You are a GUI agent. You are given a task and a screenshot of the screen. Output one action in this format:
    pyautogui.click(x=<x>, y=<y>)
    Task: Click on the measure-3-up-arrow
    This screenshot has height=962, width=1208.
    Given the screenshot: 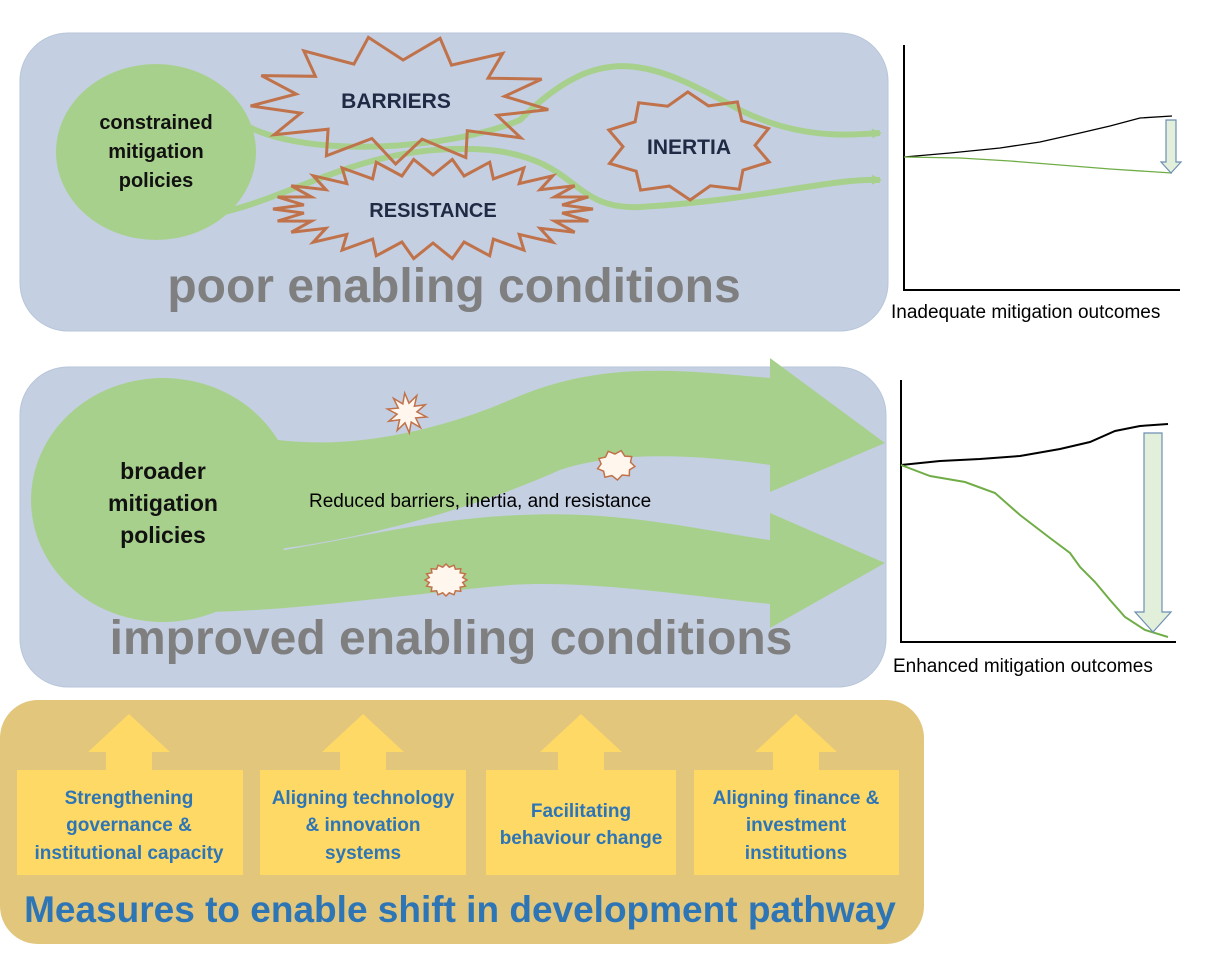 What is the action you would take?
    pyautogui.click(x=581, y=742)
    